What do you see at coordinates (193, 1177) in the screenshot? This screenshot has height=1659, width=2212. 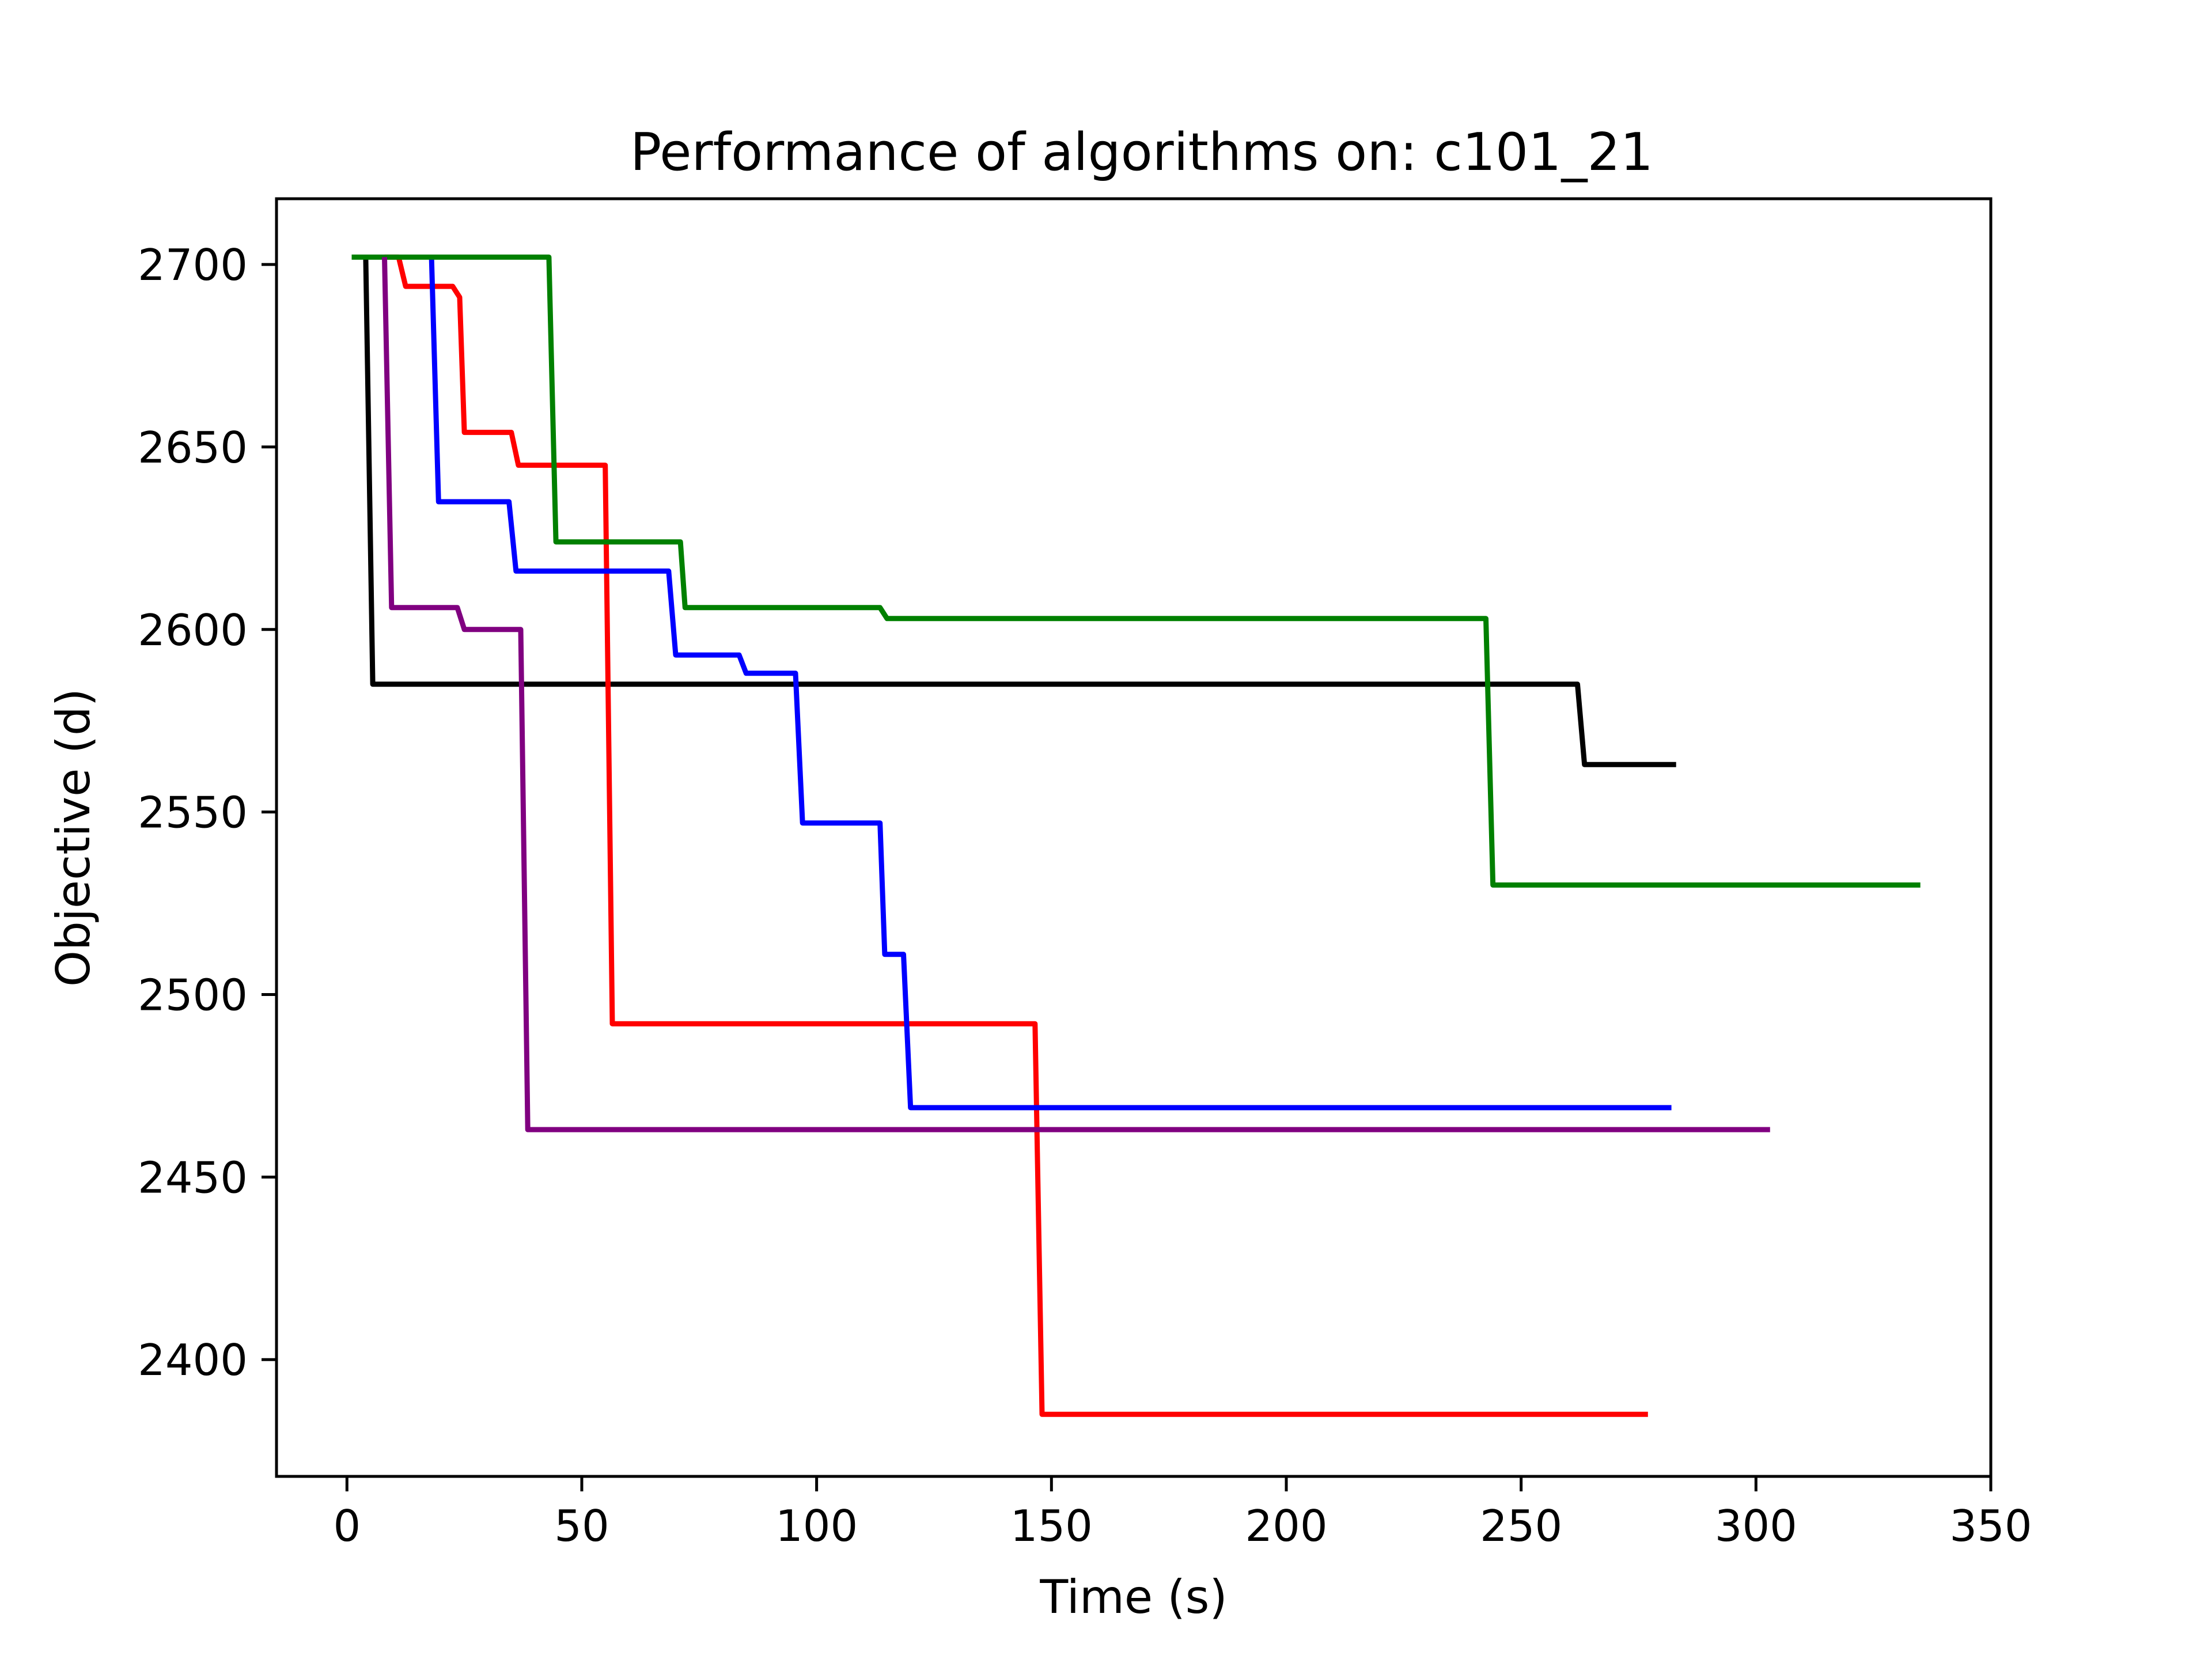 I see `y-tick-label: 2450` at bounding box center [193, 1177].